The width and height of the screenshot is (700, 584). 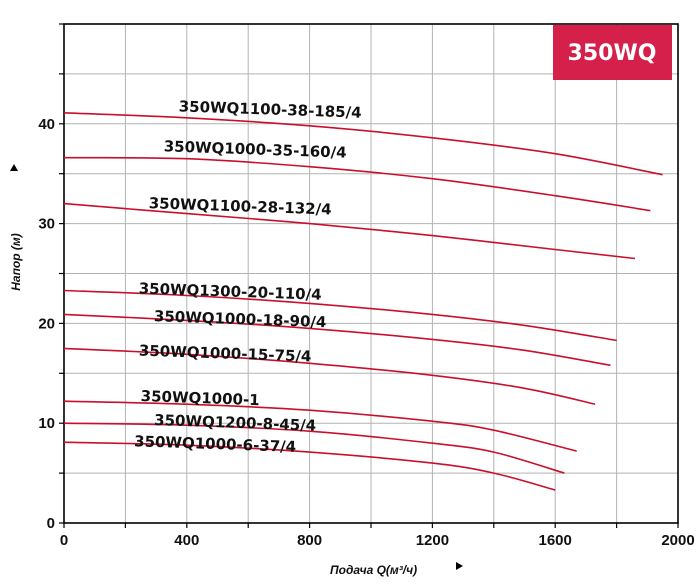 What do you see at coordinates (16, 262) in the screenshot?
I see `y-axis-label: Напор (м)` at bounding box center [16, 262].